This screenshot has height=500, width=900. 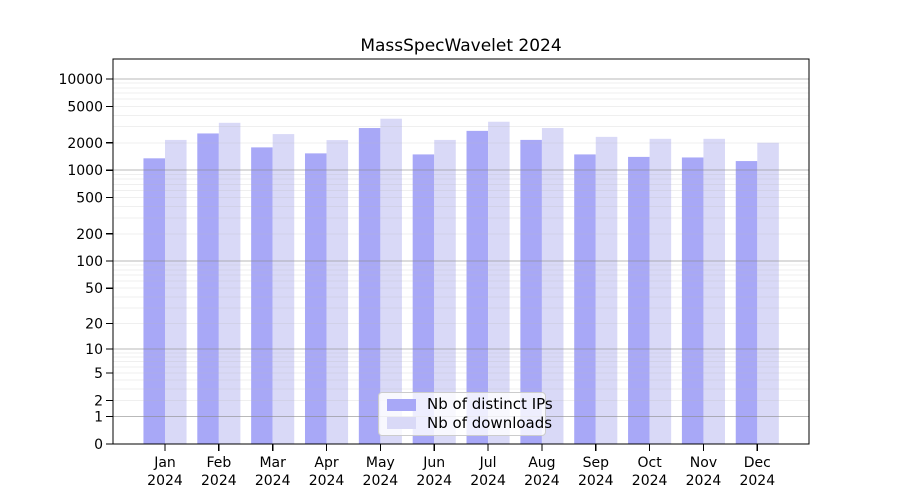 I want to click on bar-downloads-jul, so click(x=499, y=283).